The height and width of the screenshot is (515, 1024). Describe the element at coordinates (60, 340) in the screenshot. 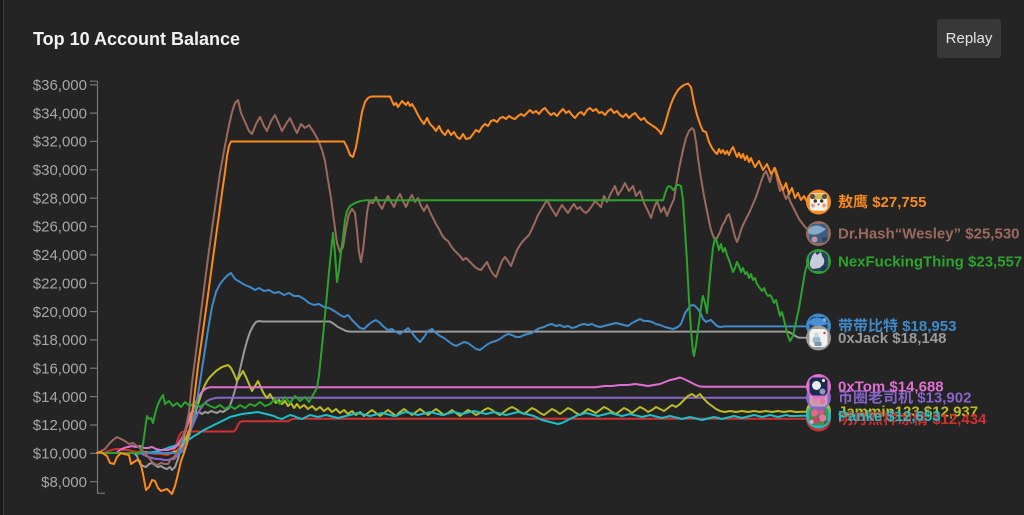

I see `svg-text: $18,000` at that location.